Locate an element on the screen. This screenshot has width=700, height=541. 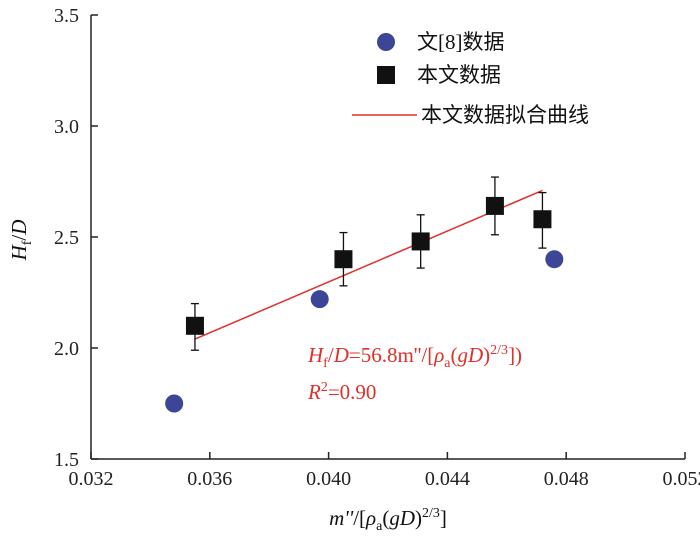
fit-line is located at coordinates (368, 264).